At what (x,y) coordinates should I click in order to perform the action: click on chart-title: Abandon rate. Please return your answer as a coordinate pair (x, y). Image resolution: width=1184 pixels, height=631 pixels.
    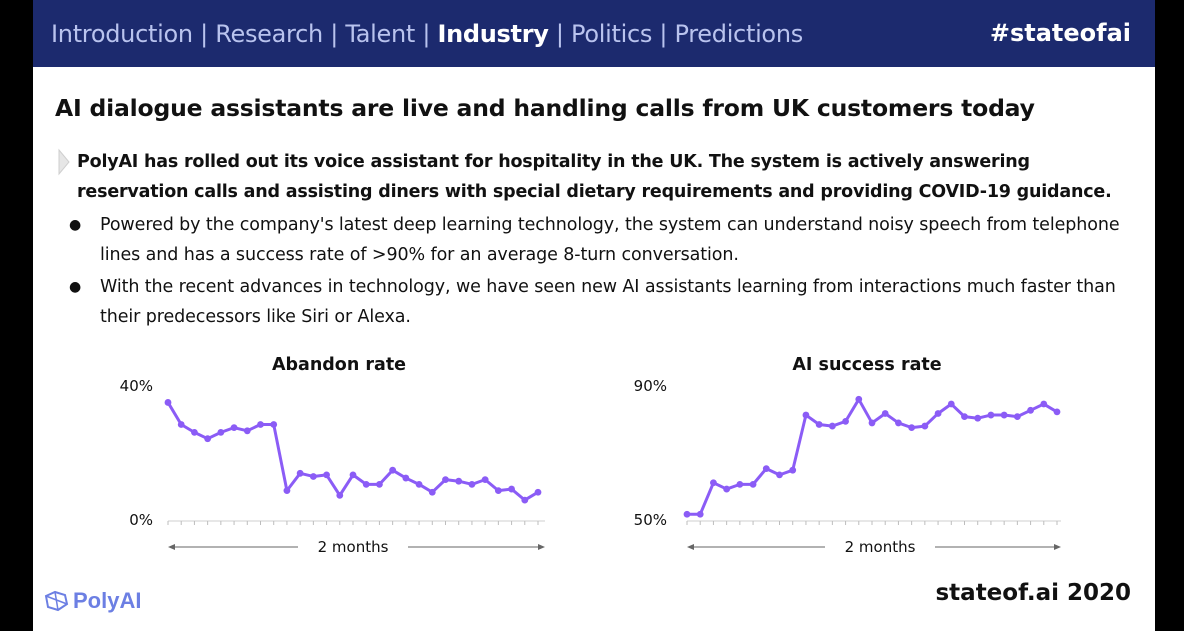
    Looking at the image, I should click on (339, 365).